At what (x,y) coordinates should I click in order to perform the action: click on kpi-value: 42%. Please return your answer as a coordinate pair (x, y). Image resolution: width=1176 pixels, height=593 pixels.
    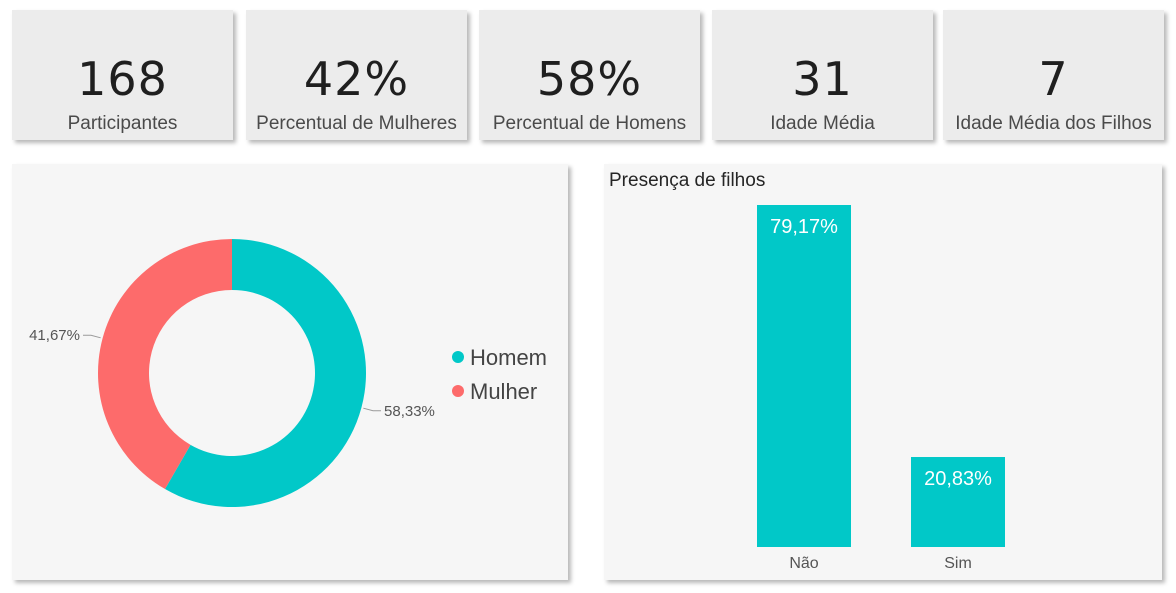
    Looking at the image, I should click on (356, 79).